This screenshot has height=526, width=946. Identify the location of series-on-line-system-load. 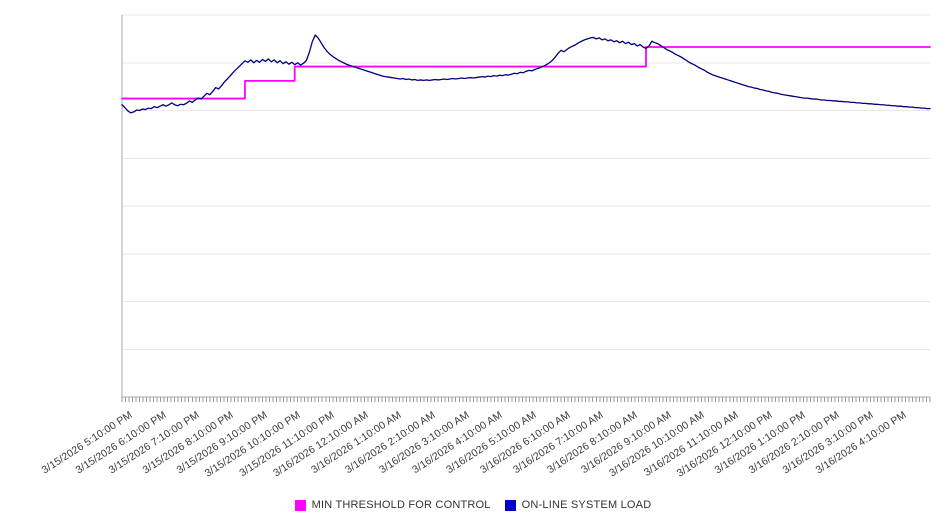
(526, 74).